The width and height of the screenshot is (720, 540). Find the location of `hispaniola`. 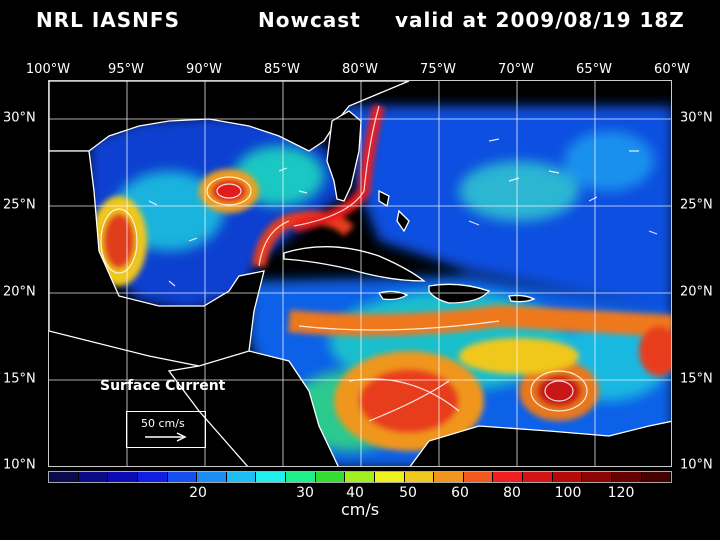

hispaniola is located at coordinates (459, 293).